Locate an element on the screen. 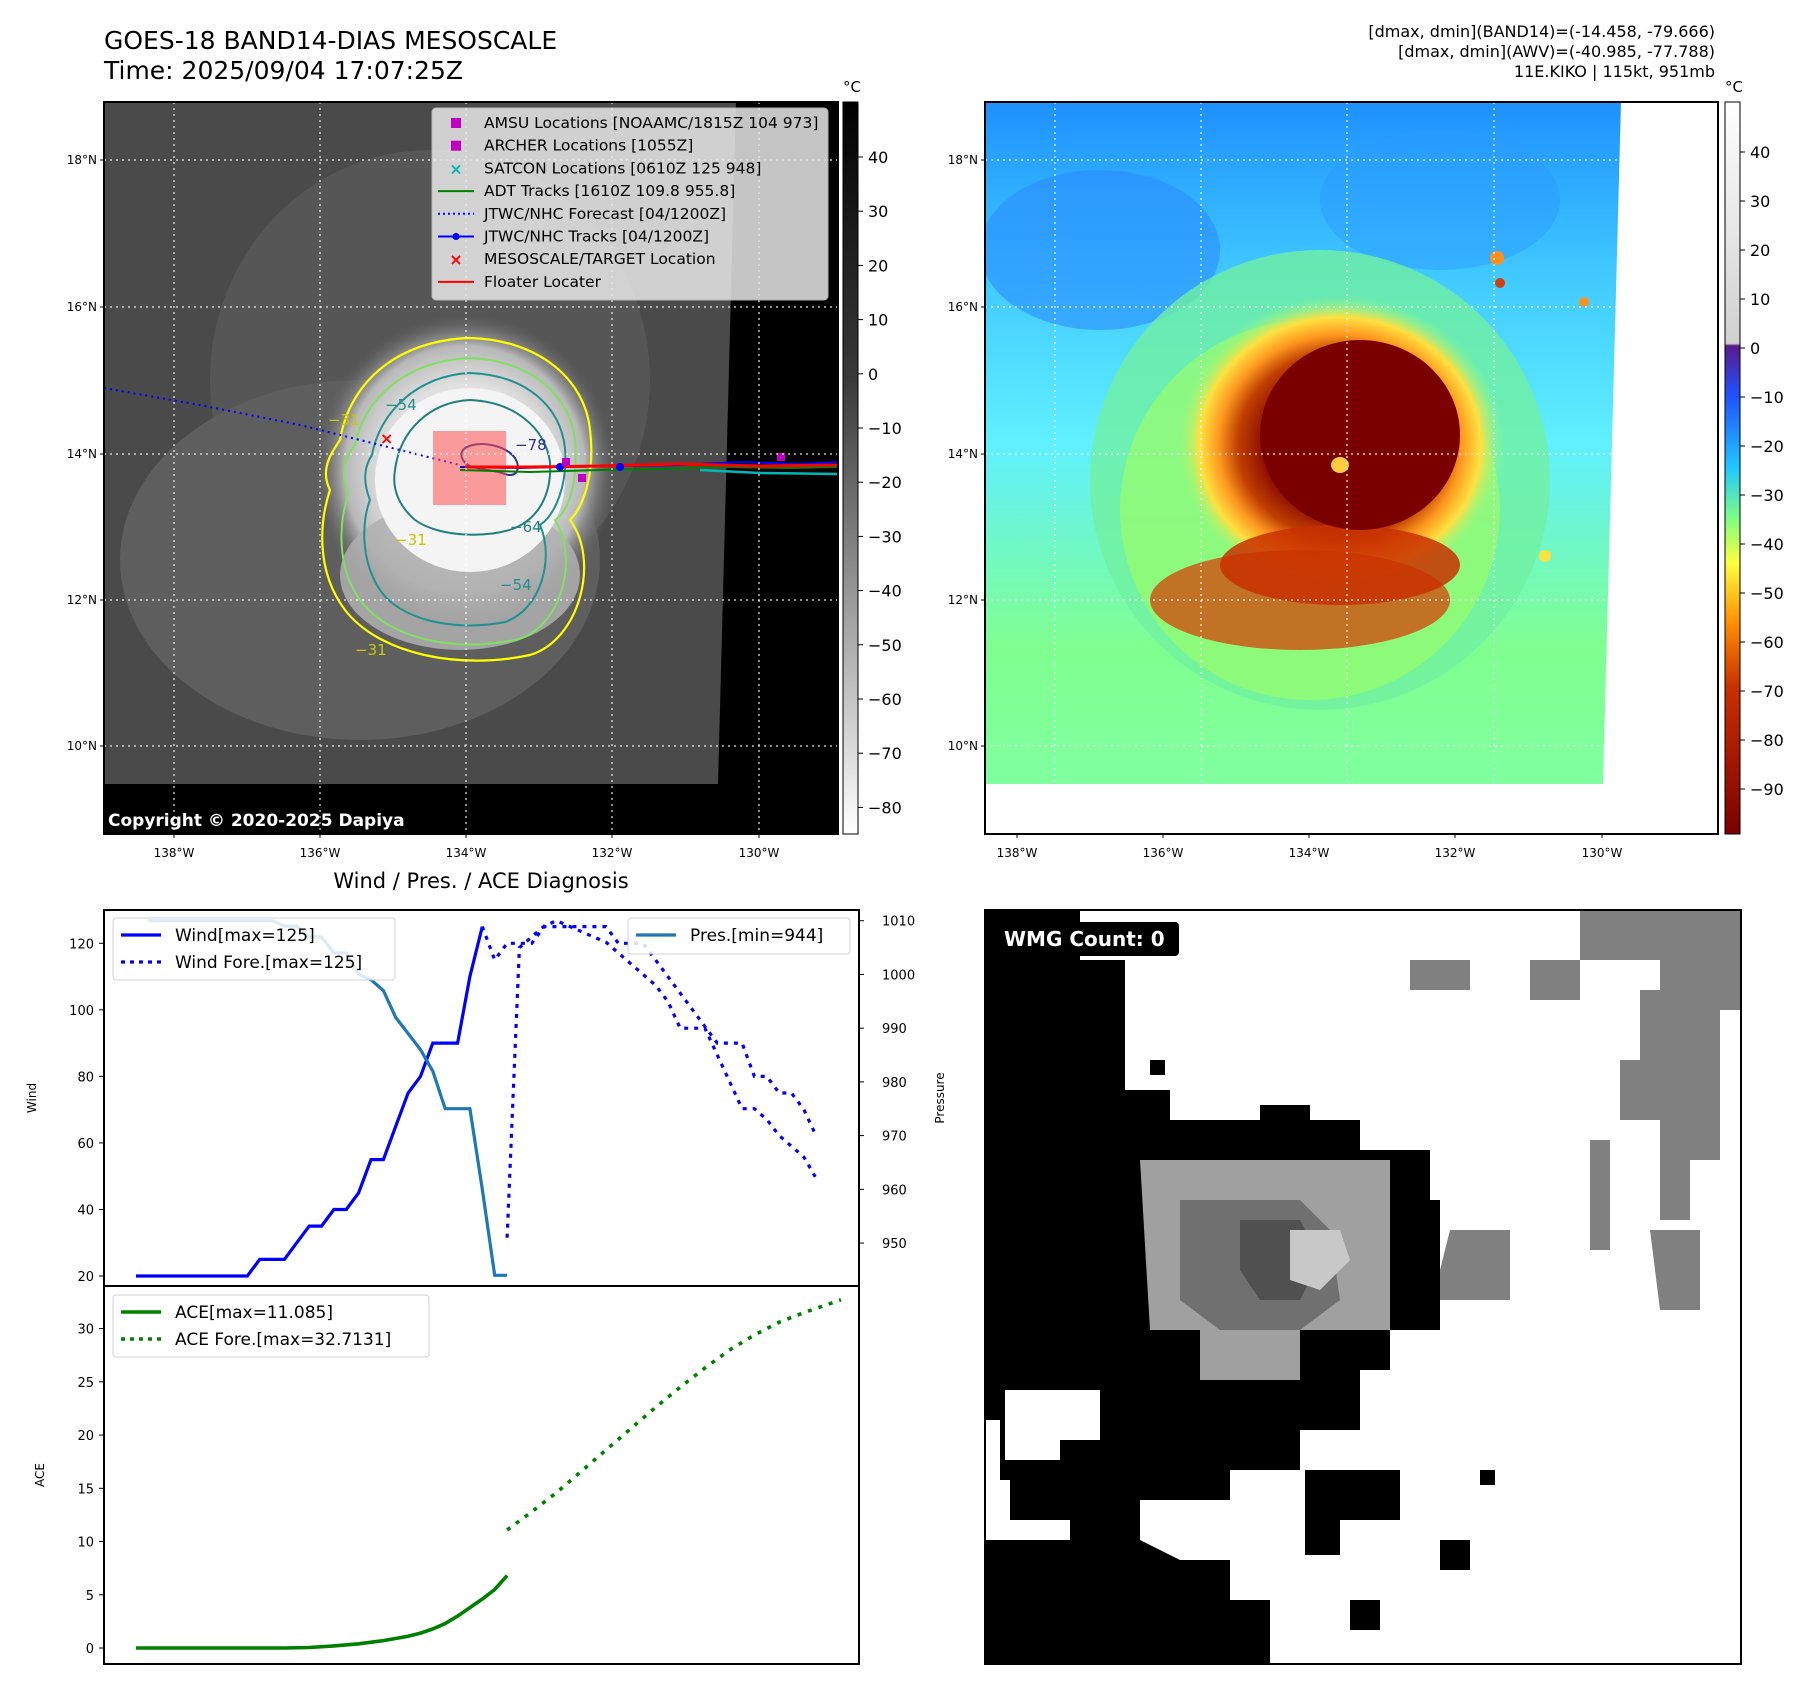 The image size is (1797, 1690). ace-axis-label: ACE is located at coordinates (40, 1475).